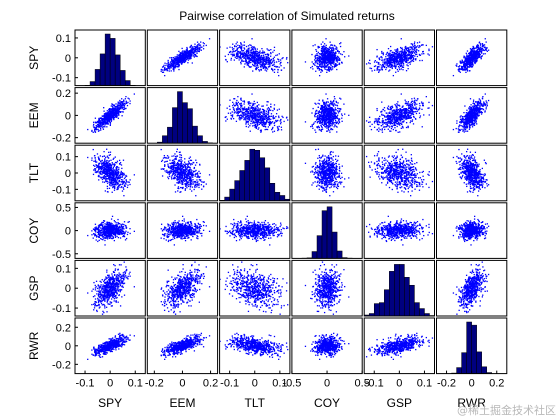 The height and width of the screenshot is (420, 560). What do you see at coordinates (165, 139) in the screenshot?
I see `histogram-bar` at bounding box center [165, 139].